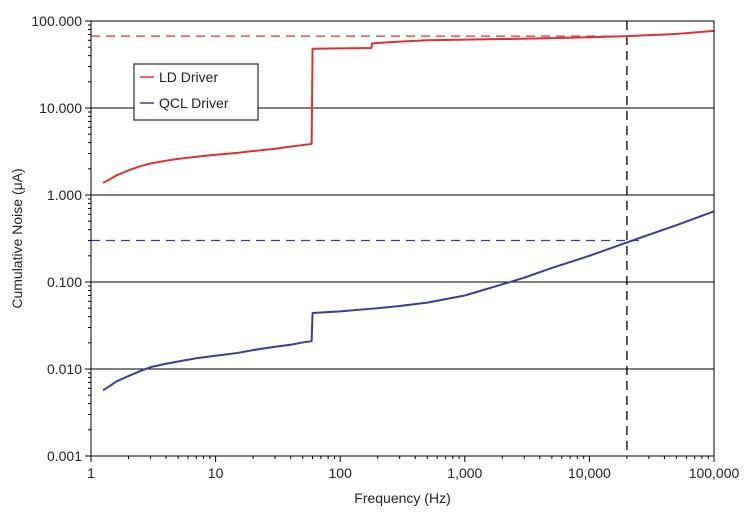  What do you see at coordinates (413, 473) in the screenshot?
I see `x-axis-tick-labels: 1 10 100 1,000 10,000 100,000` at bounding box center [413, 473].